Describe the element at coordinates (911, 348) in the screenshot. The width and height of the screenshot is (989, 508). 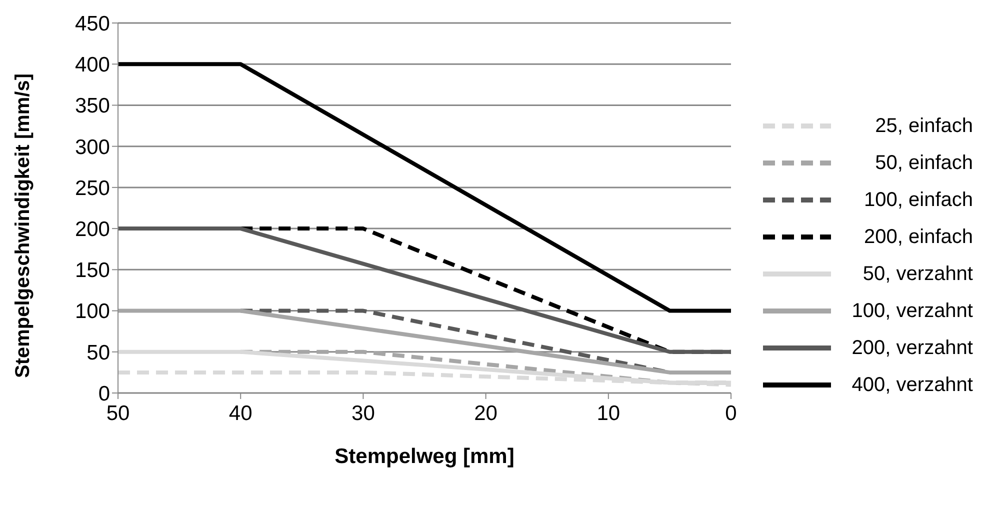
I see `legend-label: 200, verzahnt` at that location.